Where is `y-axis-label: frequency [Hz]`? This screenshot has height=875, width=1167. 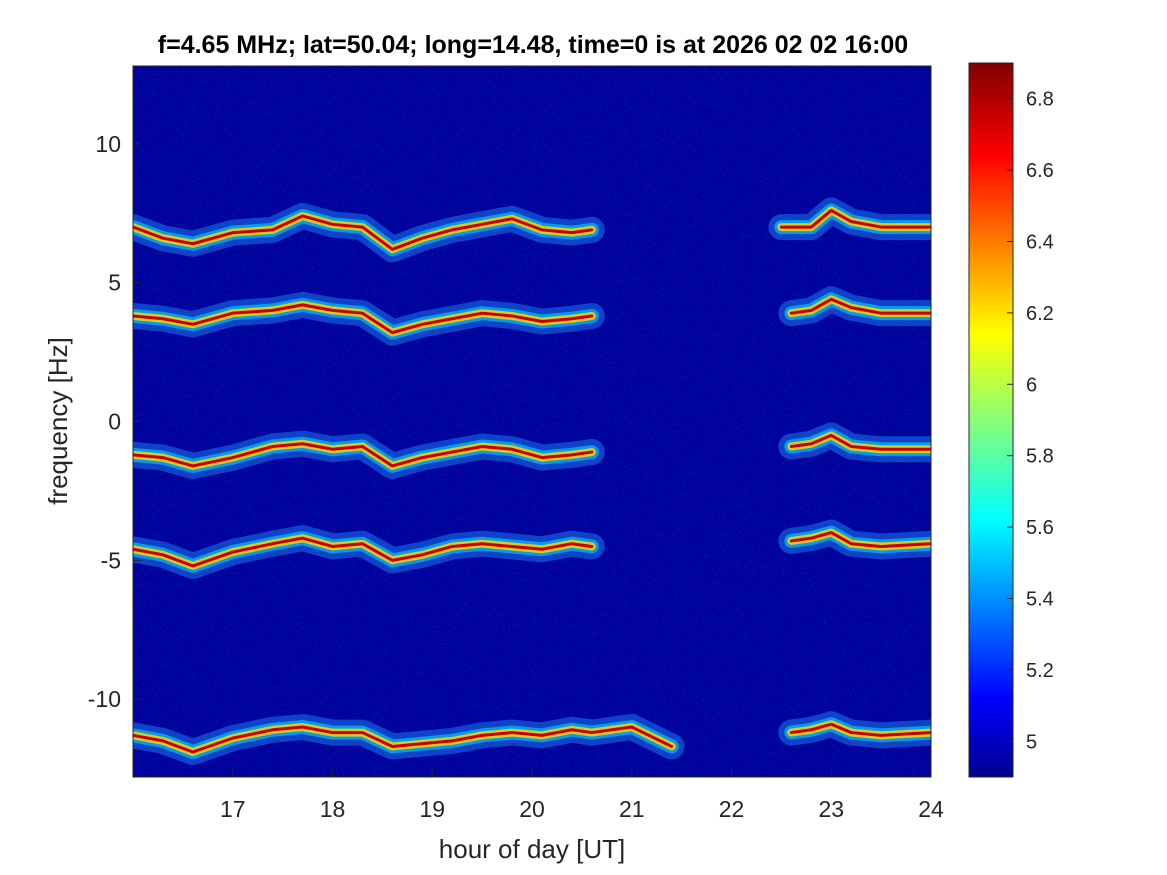 y-axis-label: frequency [Hz] is located at coordinates (58, 421).